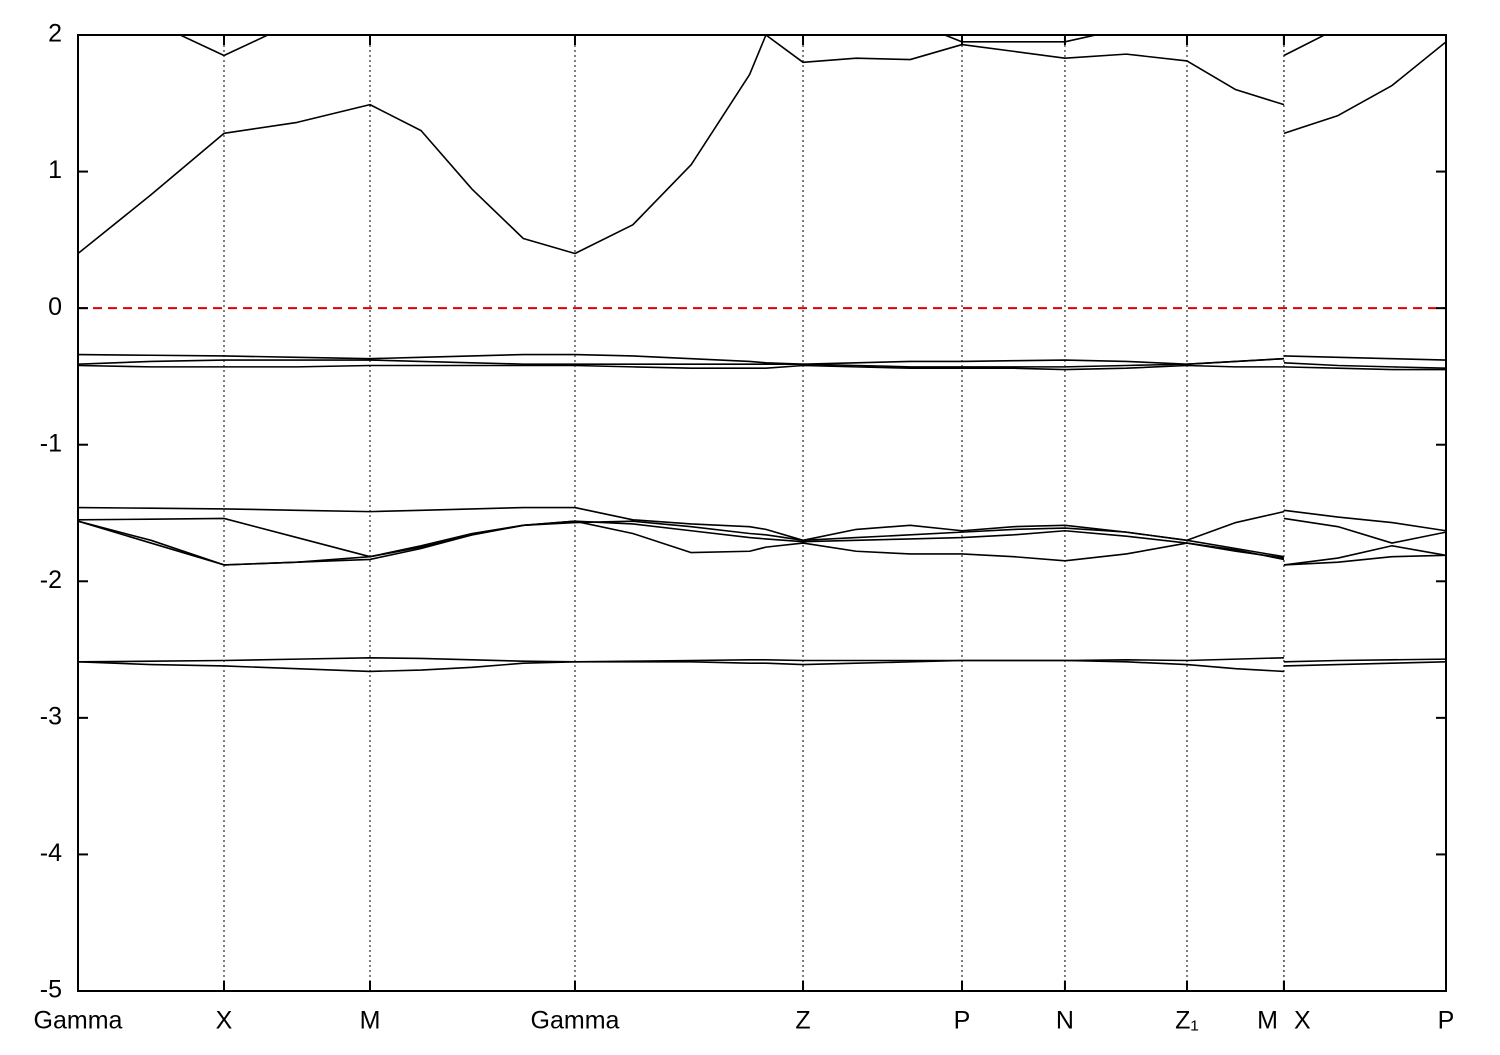 The image size is (1500, 1055). I want to click on x-tick-label: N, so click(1065, 1021).